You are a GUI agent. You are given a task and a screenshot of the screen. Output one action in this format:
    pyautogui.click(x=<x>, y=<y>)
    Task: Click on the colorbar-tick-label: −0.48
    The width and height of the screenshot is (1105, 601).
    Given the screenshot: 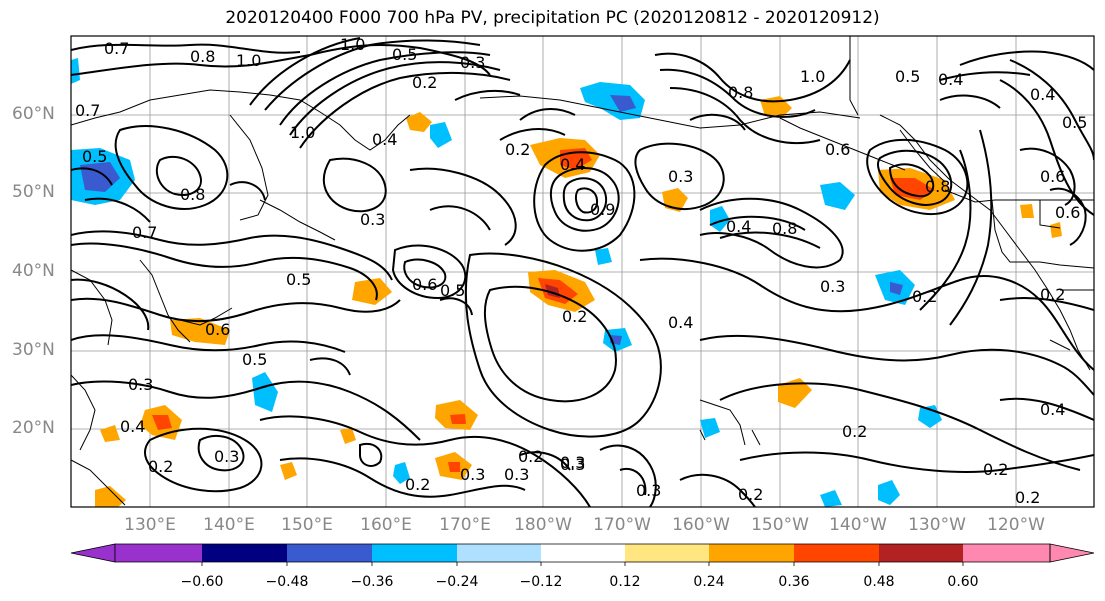 What is the action you would take?
    pyautogui.click(x=287, y=582)
    